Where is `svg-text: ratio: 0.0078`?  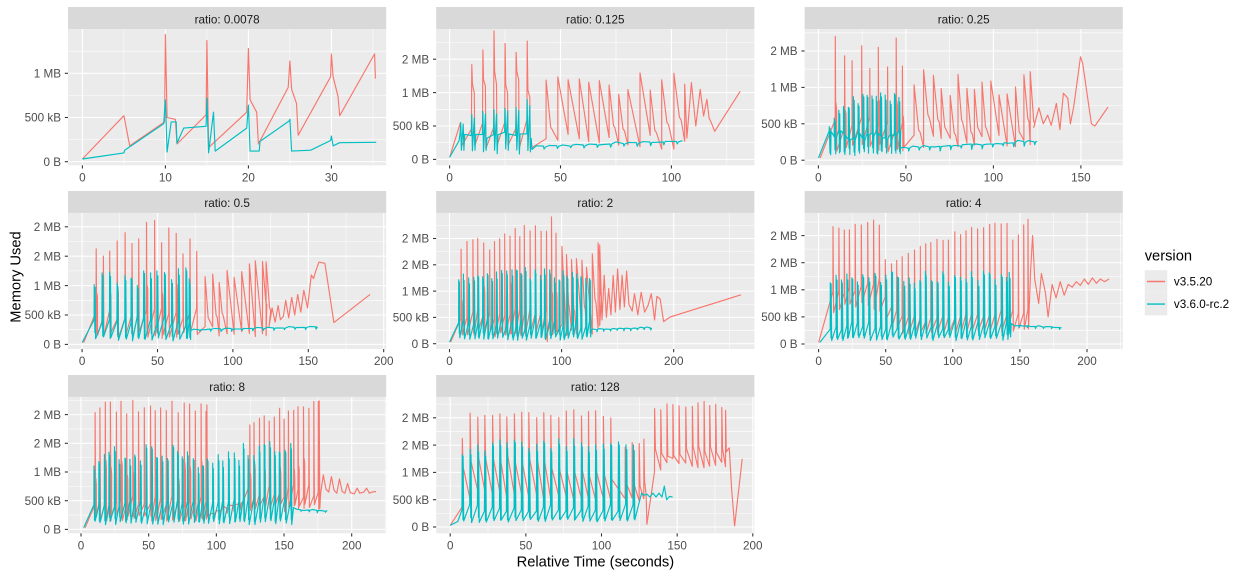
svg-text: ratio: 0.0078 is located at coordinates (227, 19).